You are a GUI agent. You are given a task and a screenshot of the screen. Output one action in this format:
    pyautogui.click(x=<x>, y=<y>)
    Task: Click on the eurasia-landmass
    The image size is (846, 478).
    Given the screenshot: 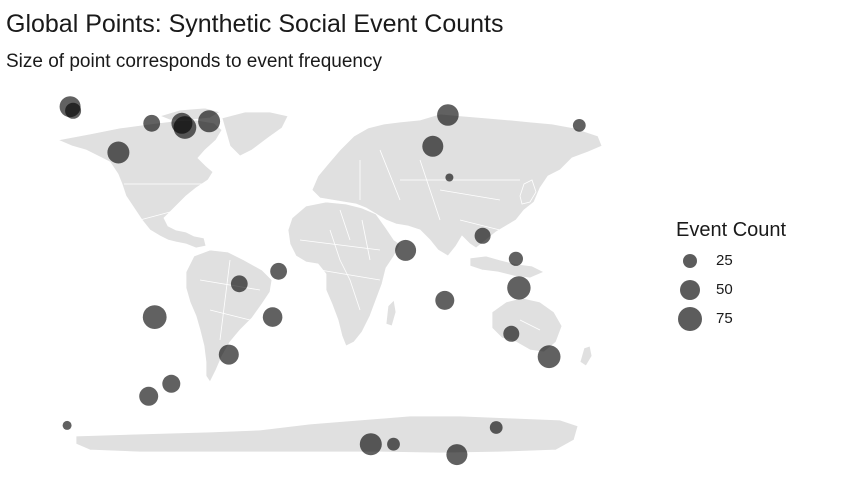 What is the action you would take?
    pyautogui.click(x=457, y=185)
    